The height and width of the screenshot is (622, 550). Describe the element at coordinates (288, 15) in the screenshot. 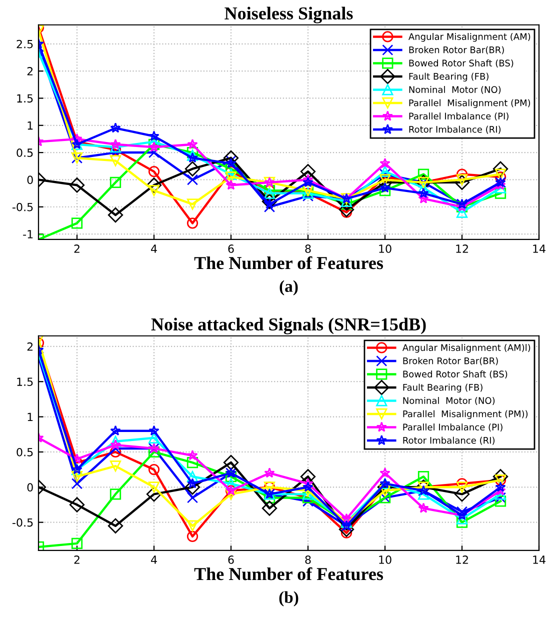

I see `chart-title: Noiseless Signals` at that location.